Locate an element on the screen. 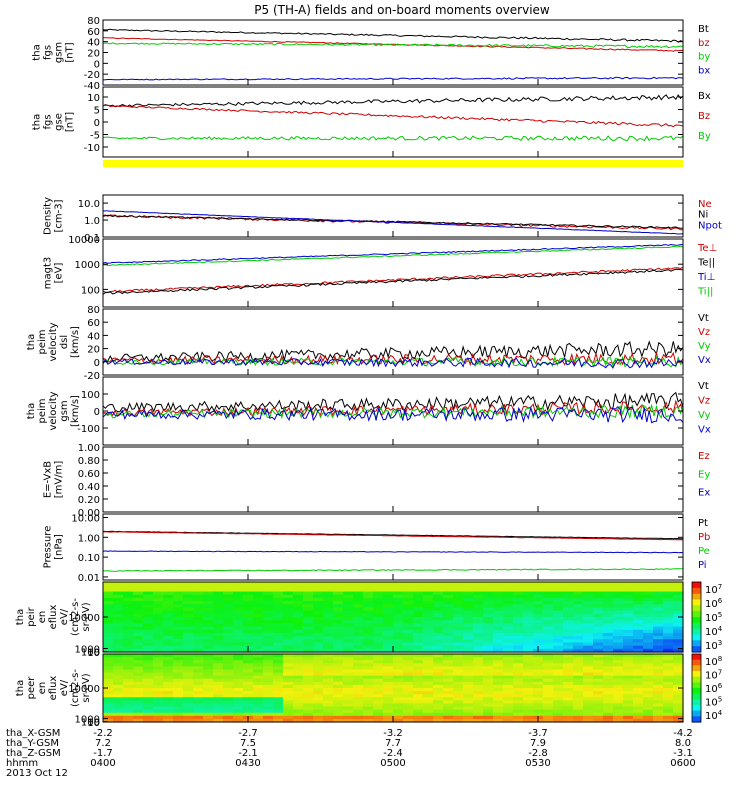 This screenshot has height=800, width=750. panel-frame is located at coordinates (393, 479).